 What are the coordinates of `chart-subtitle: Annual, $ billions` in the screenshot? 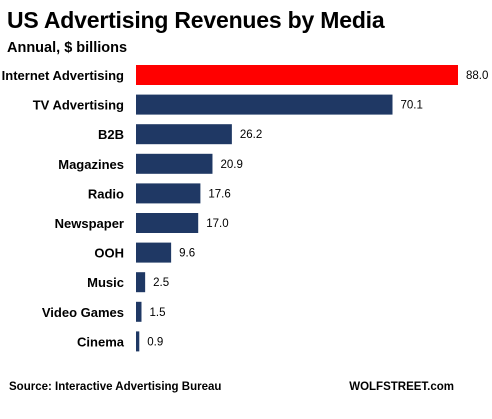 It's located at (67, 48).